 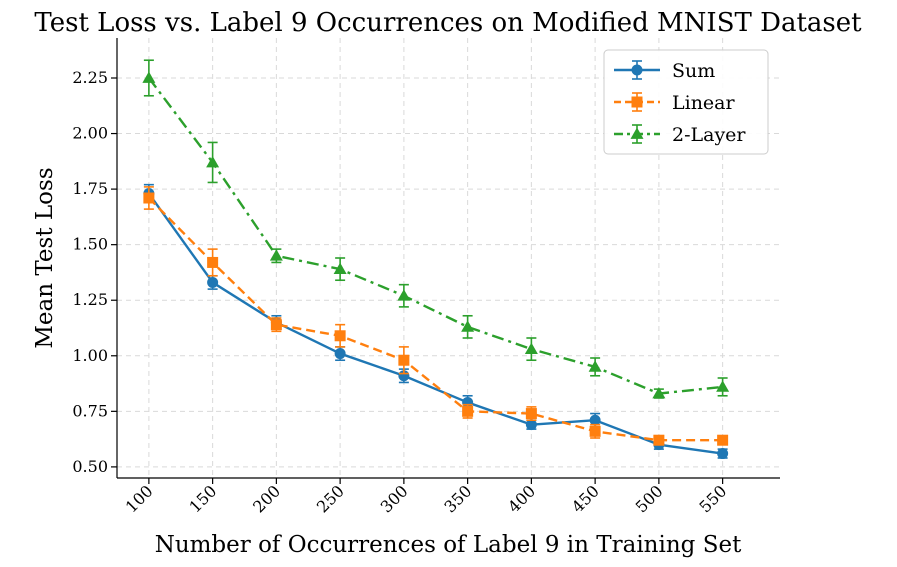 What do you see at coordinates (457, 498) in the screenshot?
I see `x-tick-label: 350` at bounding box center [457, 498].